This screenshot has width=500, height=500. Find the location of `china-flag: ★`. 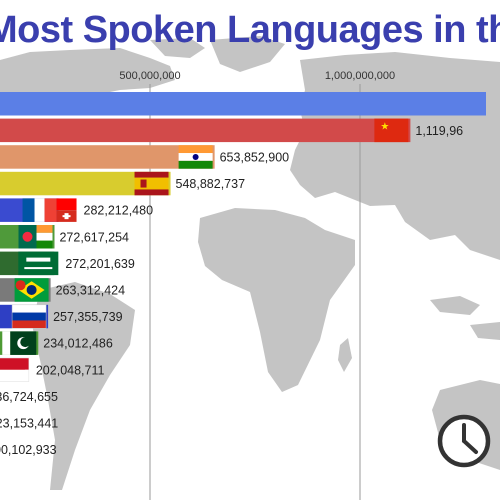

china-flag: ★ is located at coordinates (391, 130).